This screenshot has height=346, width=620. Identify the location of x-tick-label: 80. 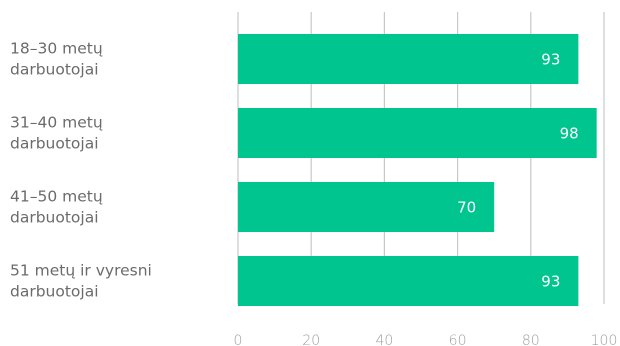
(531, 339).